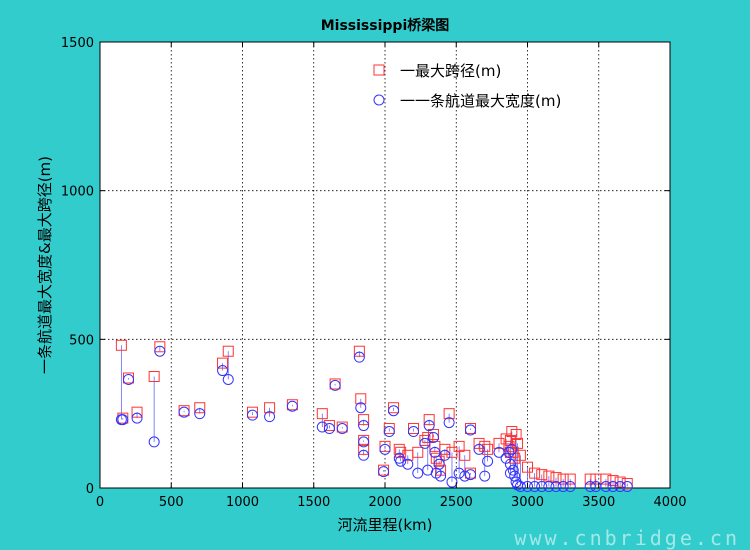 This screenshot has height=550, width=750. What do you see at coordinates (467, 86) in the screenshot?
I see `legend: 一最大跨径(m) 一一条航道最大宽度(m)` at bounding box center [467, 86].